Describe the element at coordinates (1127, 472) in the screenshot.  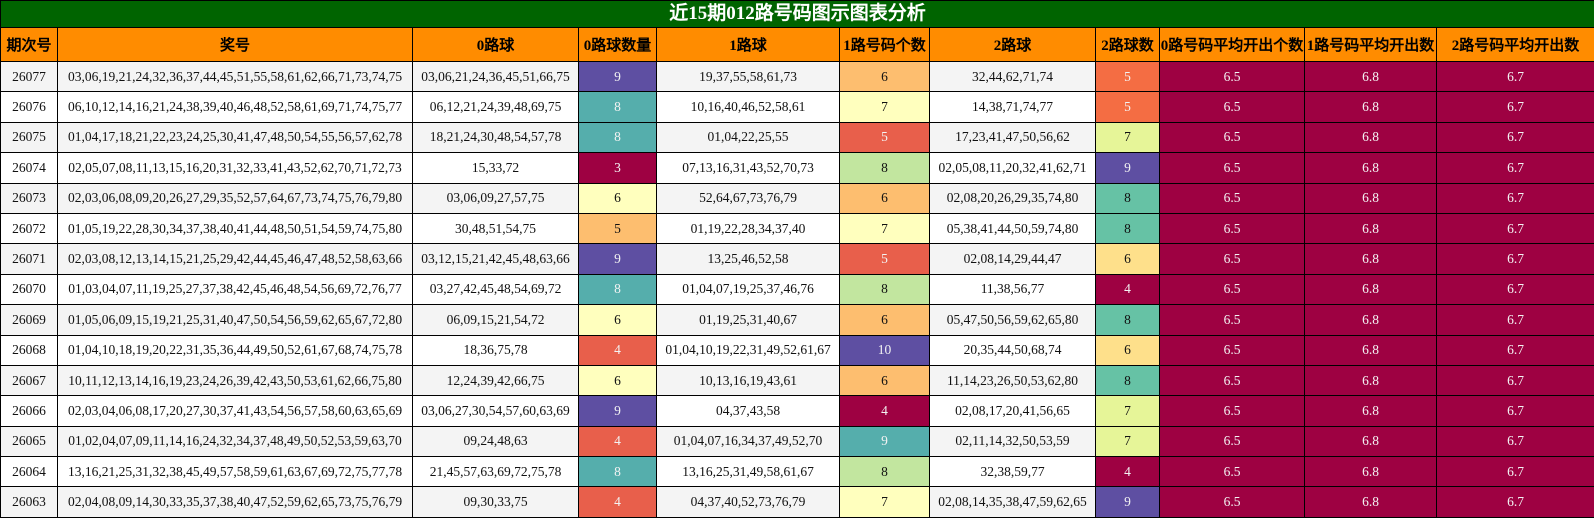
I see `route2-count-cell: 4` at that location.